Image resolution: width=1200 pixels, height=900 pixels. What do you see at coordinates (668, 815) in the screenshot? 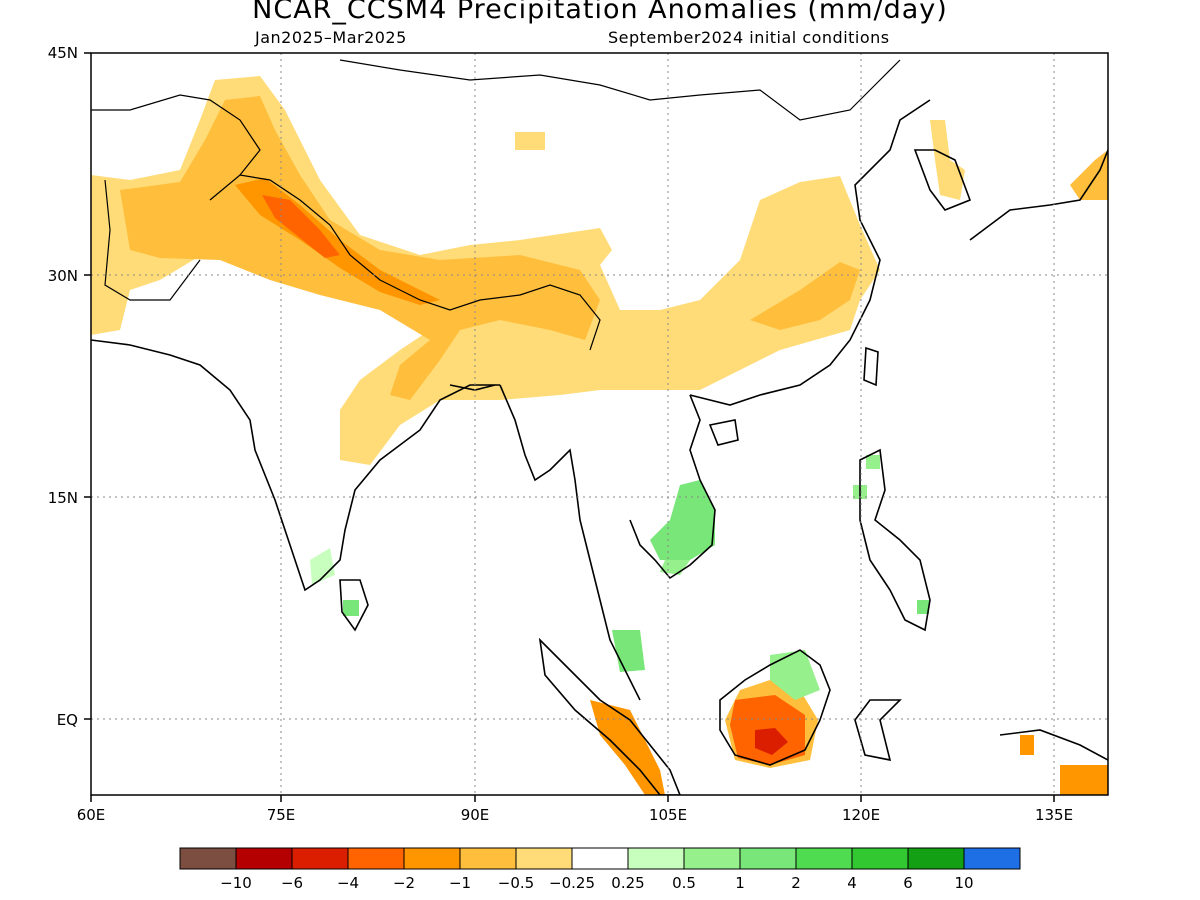
I see `lon-label-105e: 105E` at bounding box center [668, 815].